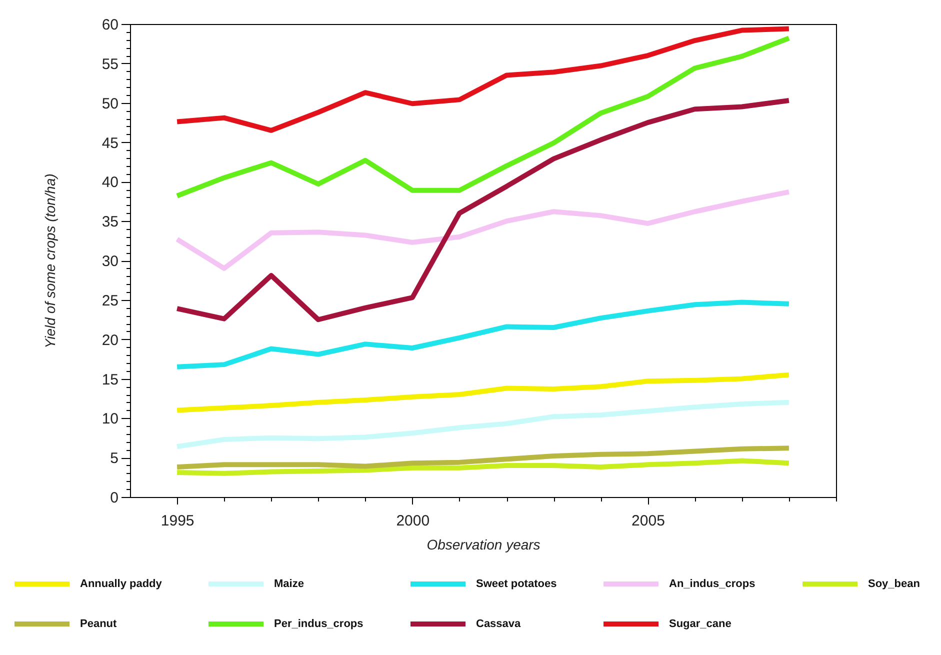 This screenshot has width=941, height=655. I want to click on x-tick-label: 1995, so click(177, 521).